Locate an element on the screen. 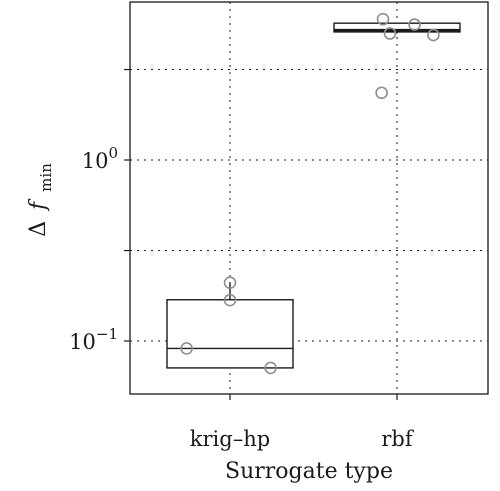 The height and width of the screenshot is (491, 500). y-axis-title-f: f is located at coordinates (38, 205).